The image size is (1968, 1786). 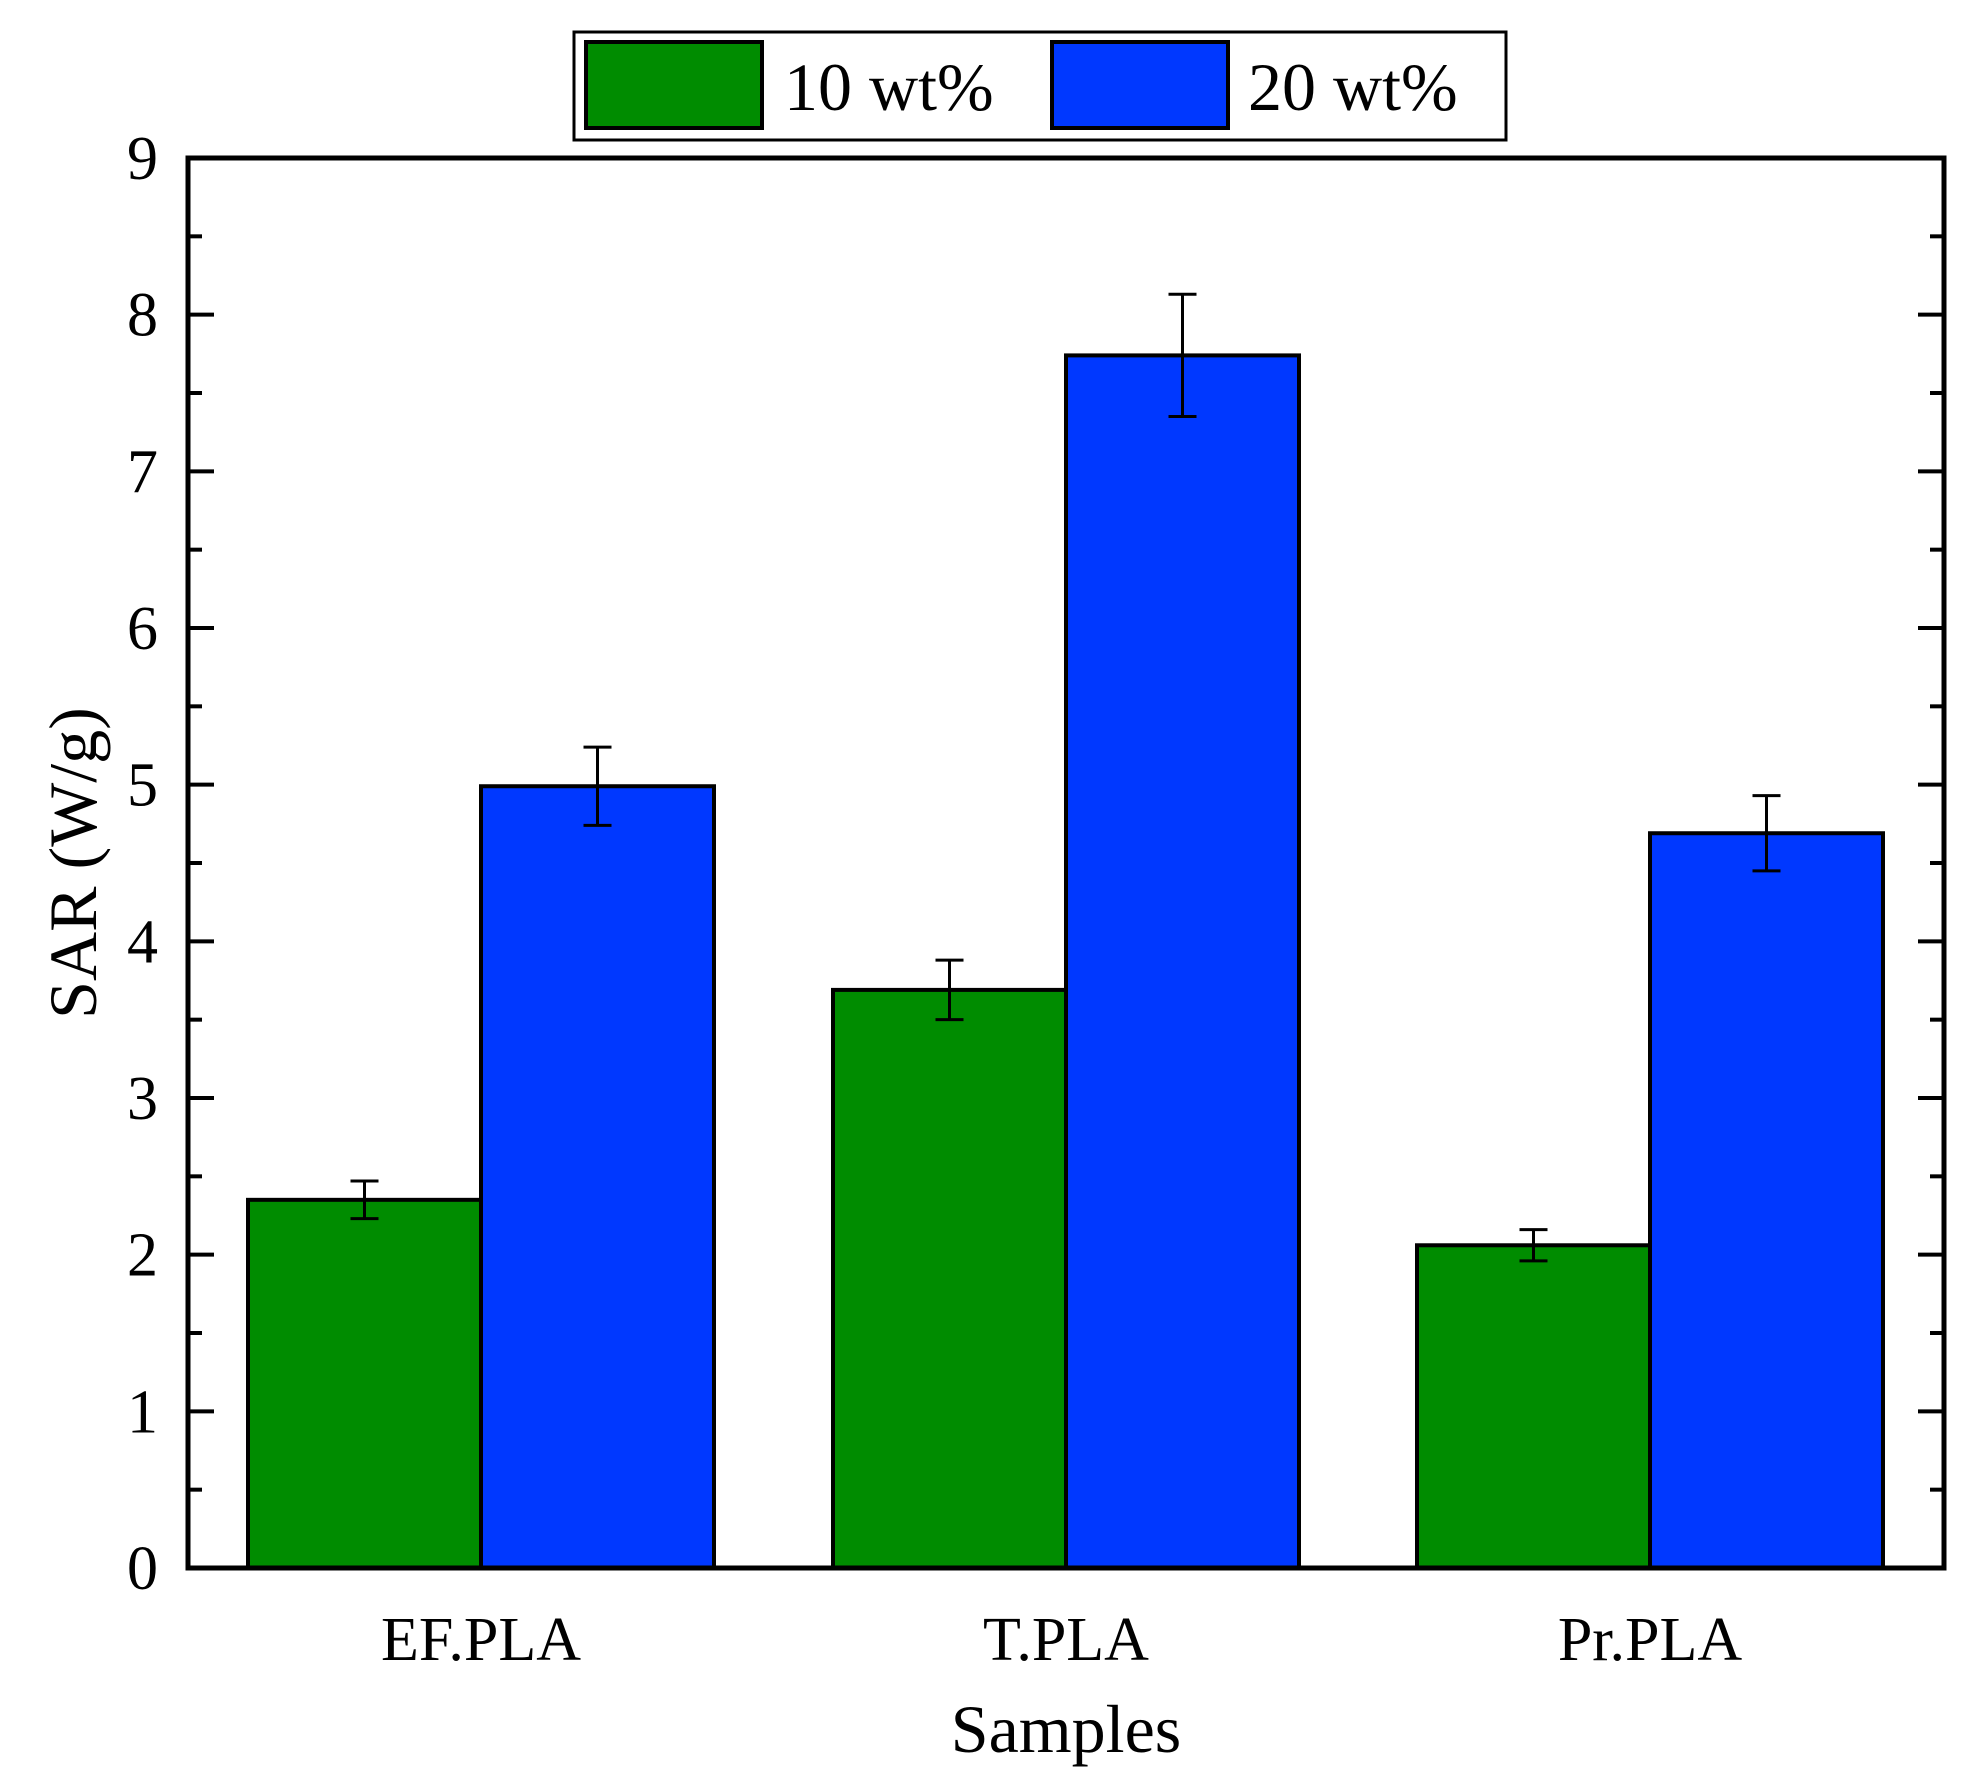 What do you see at coordinates (889, 87) in the screenshot?
I see `legend-label-10wt: 10 wt%` at bounding box center [889, 87].